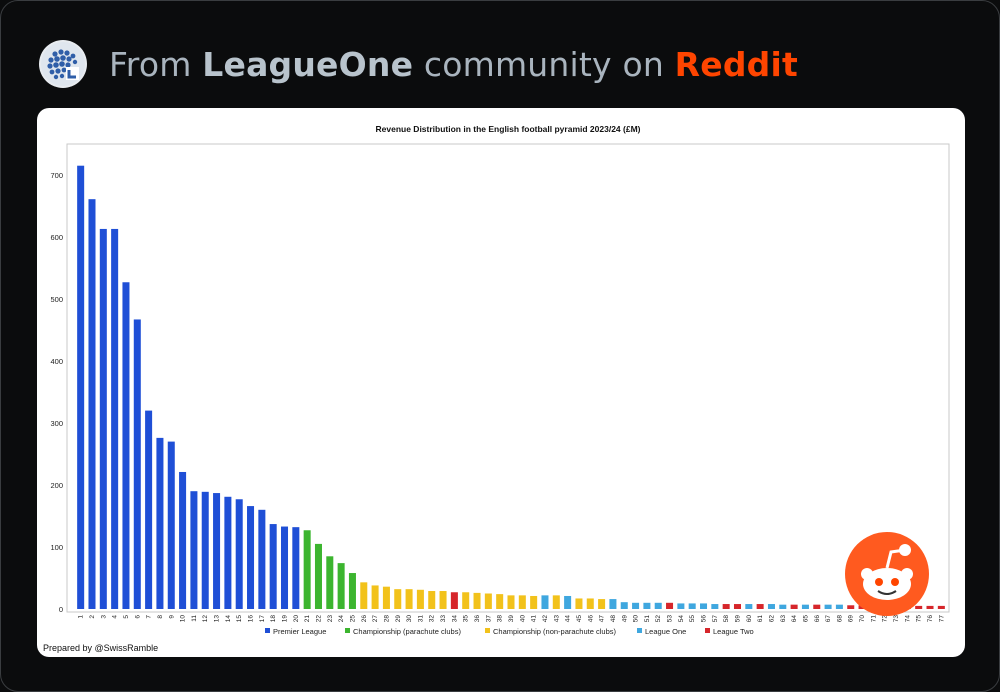 The width and height of the screenshot is (1000, 692). What do you see at coordinates (56, 361) in the screenshot?
I see `y-tick-label: 400` at bounding box center [56, 361].